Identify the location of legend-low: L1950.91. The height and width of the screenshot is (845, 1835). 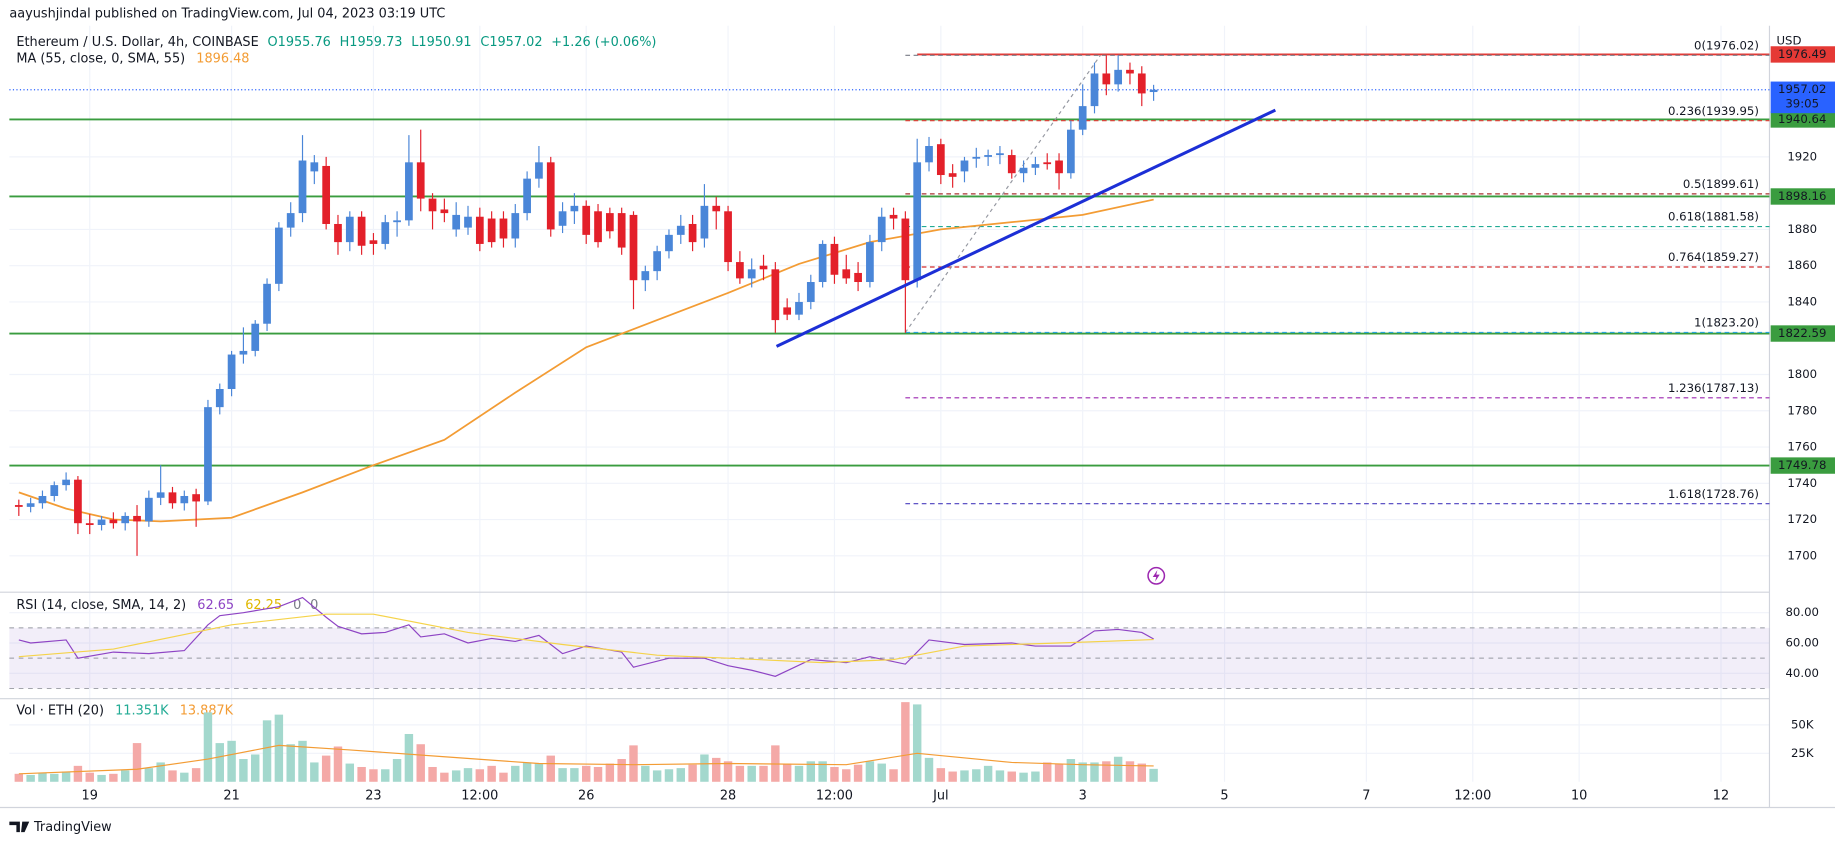
(441, 42).